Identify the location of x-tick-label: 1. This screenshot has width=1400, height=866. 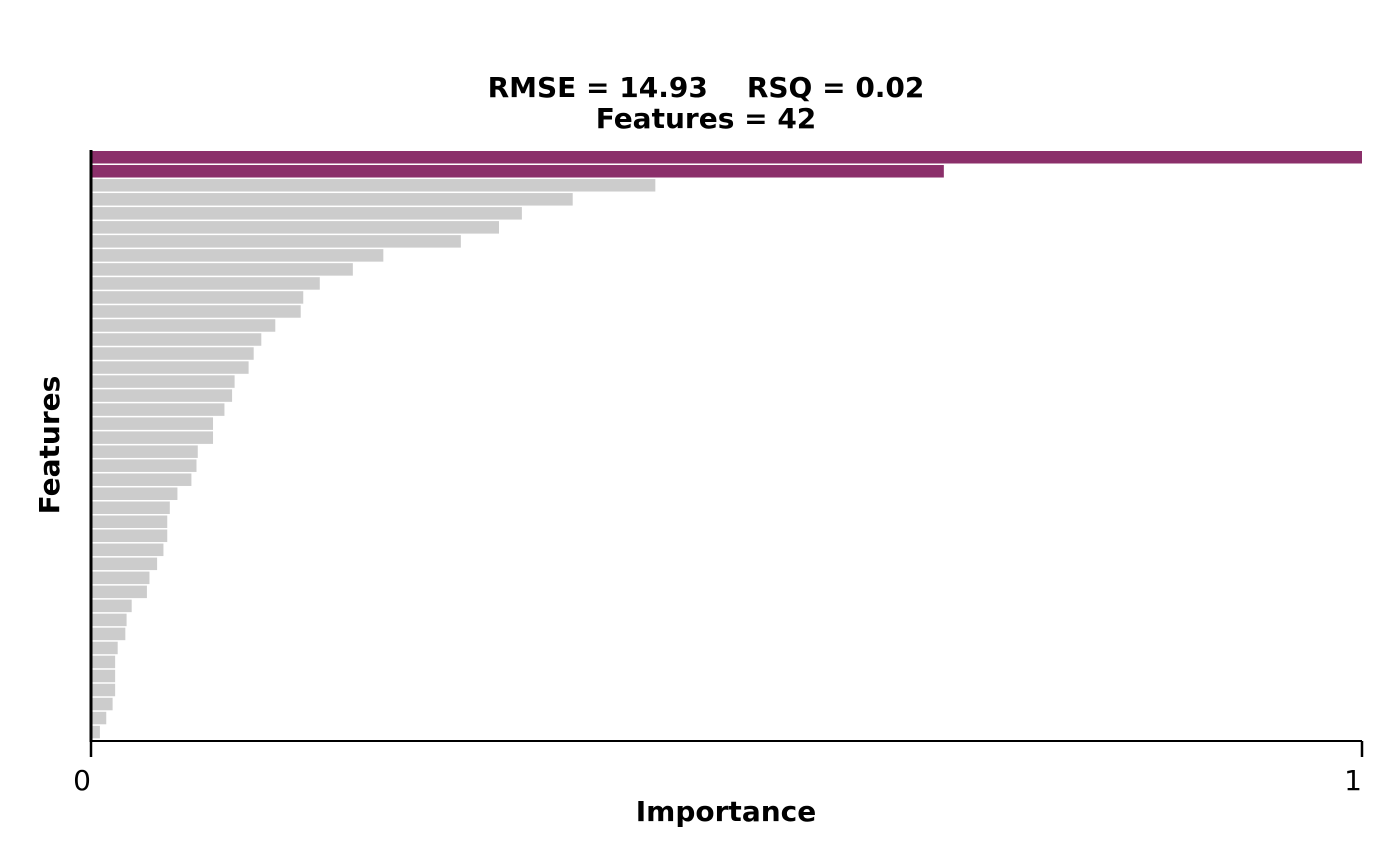
(1353, 780).